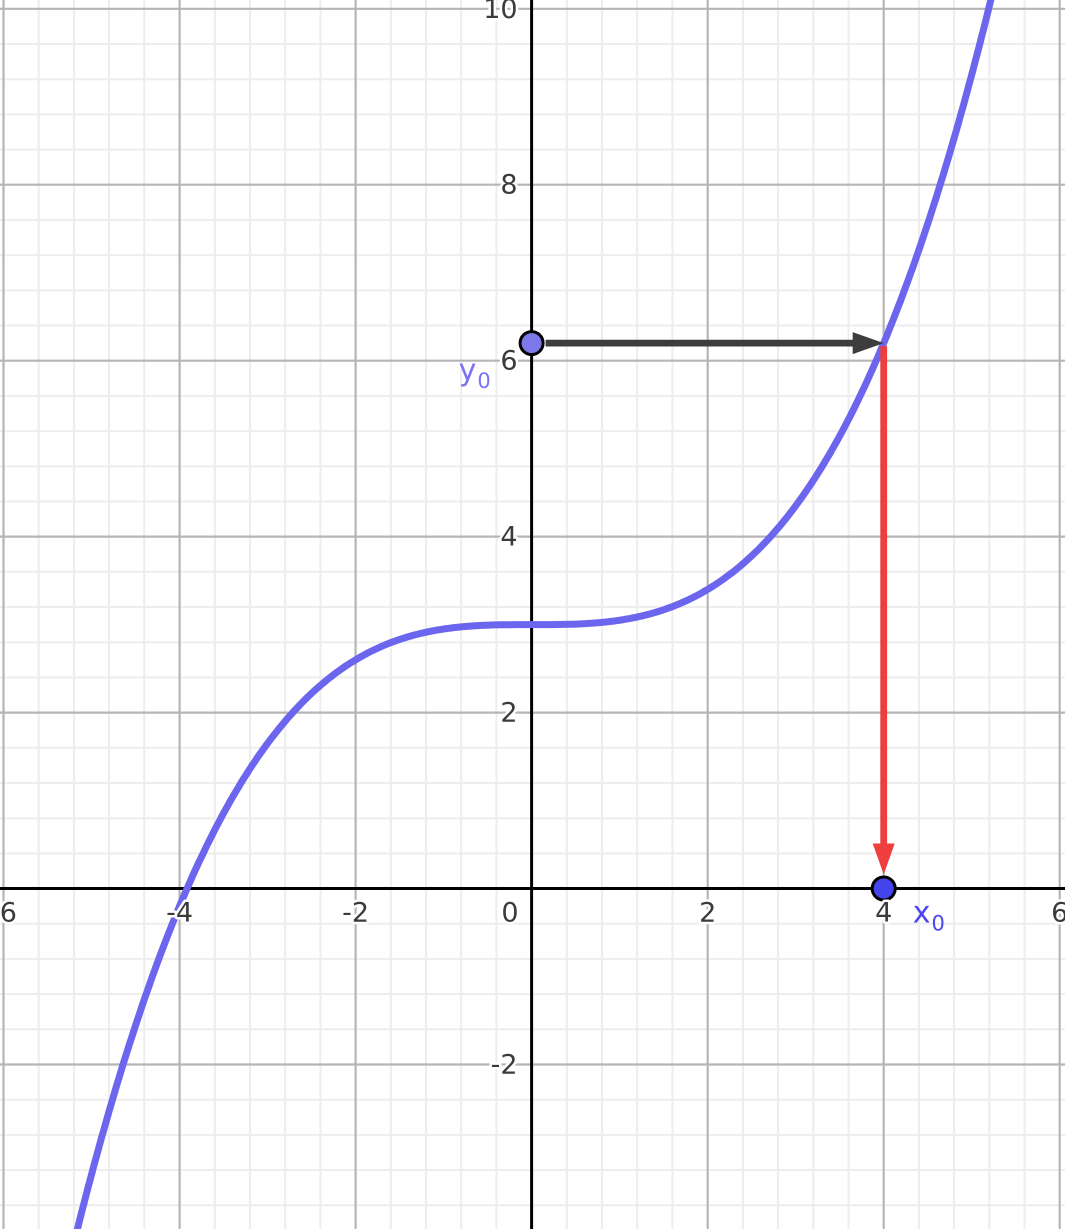 The height and width of the screenshot is (1229, 1065). What do you see at coordinates (883, 888) in the screenshot?
I see `point-x0` at bounding box center [883, 888].